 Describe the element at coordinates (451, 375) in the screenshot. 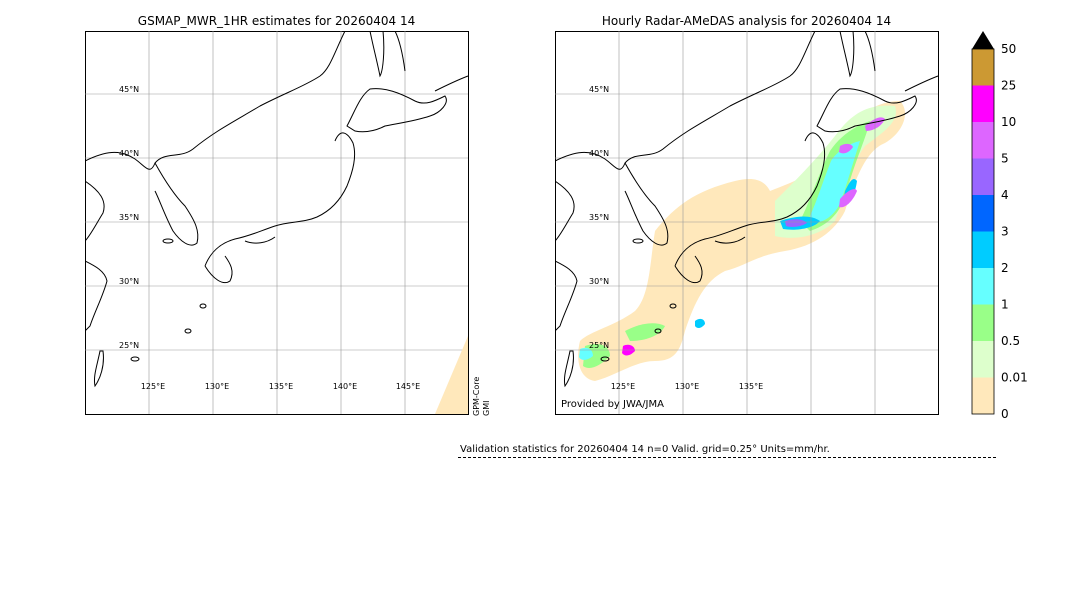

I see `left-precip-patch` at that location.